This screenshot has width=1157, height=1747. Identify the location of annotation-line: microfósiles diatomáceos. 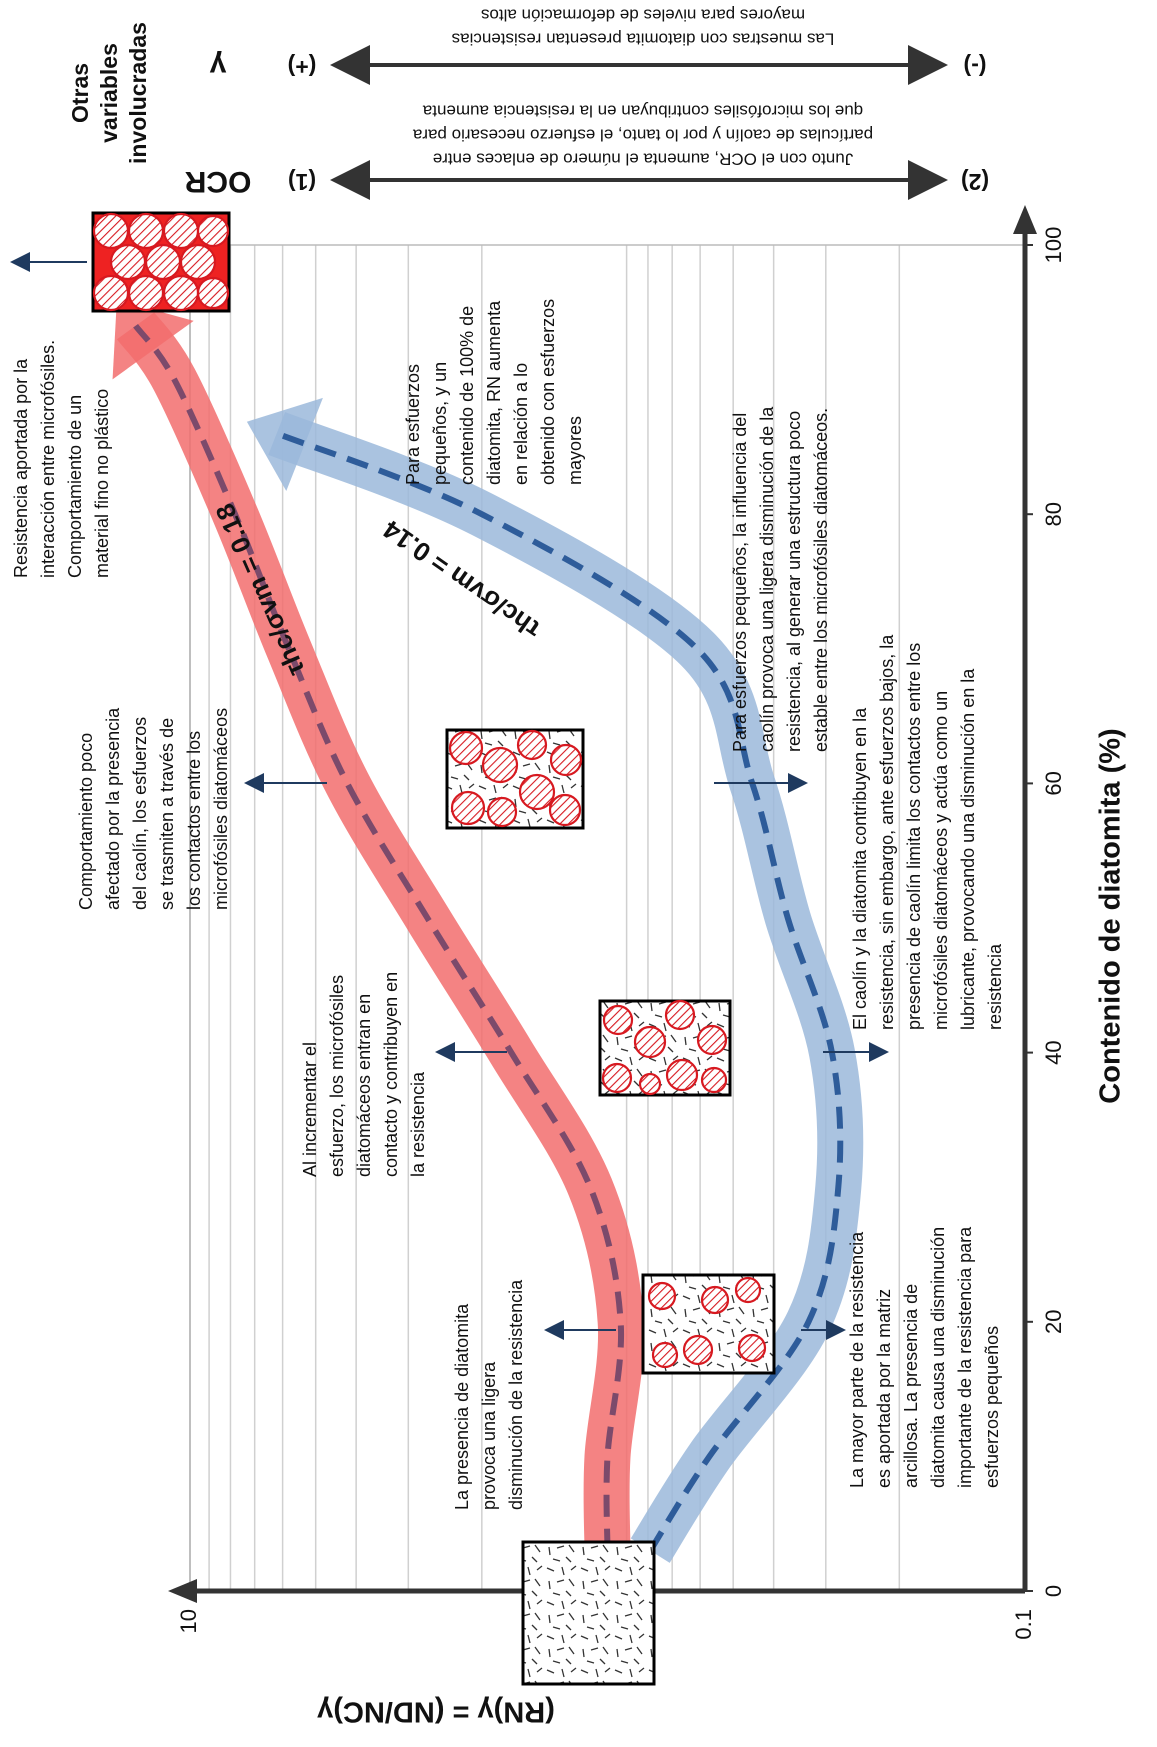
(221, 809).